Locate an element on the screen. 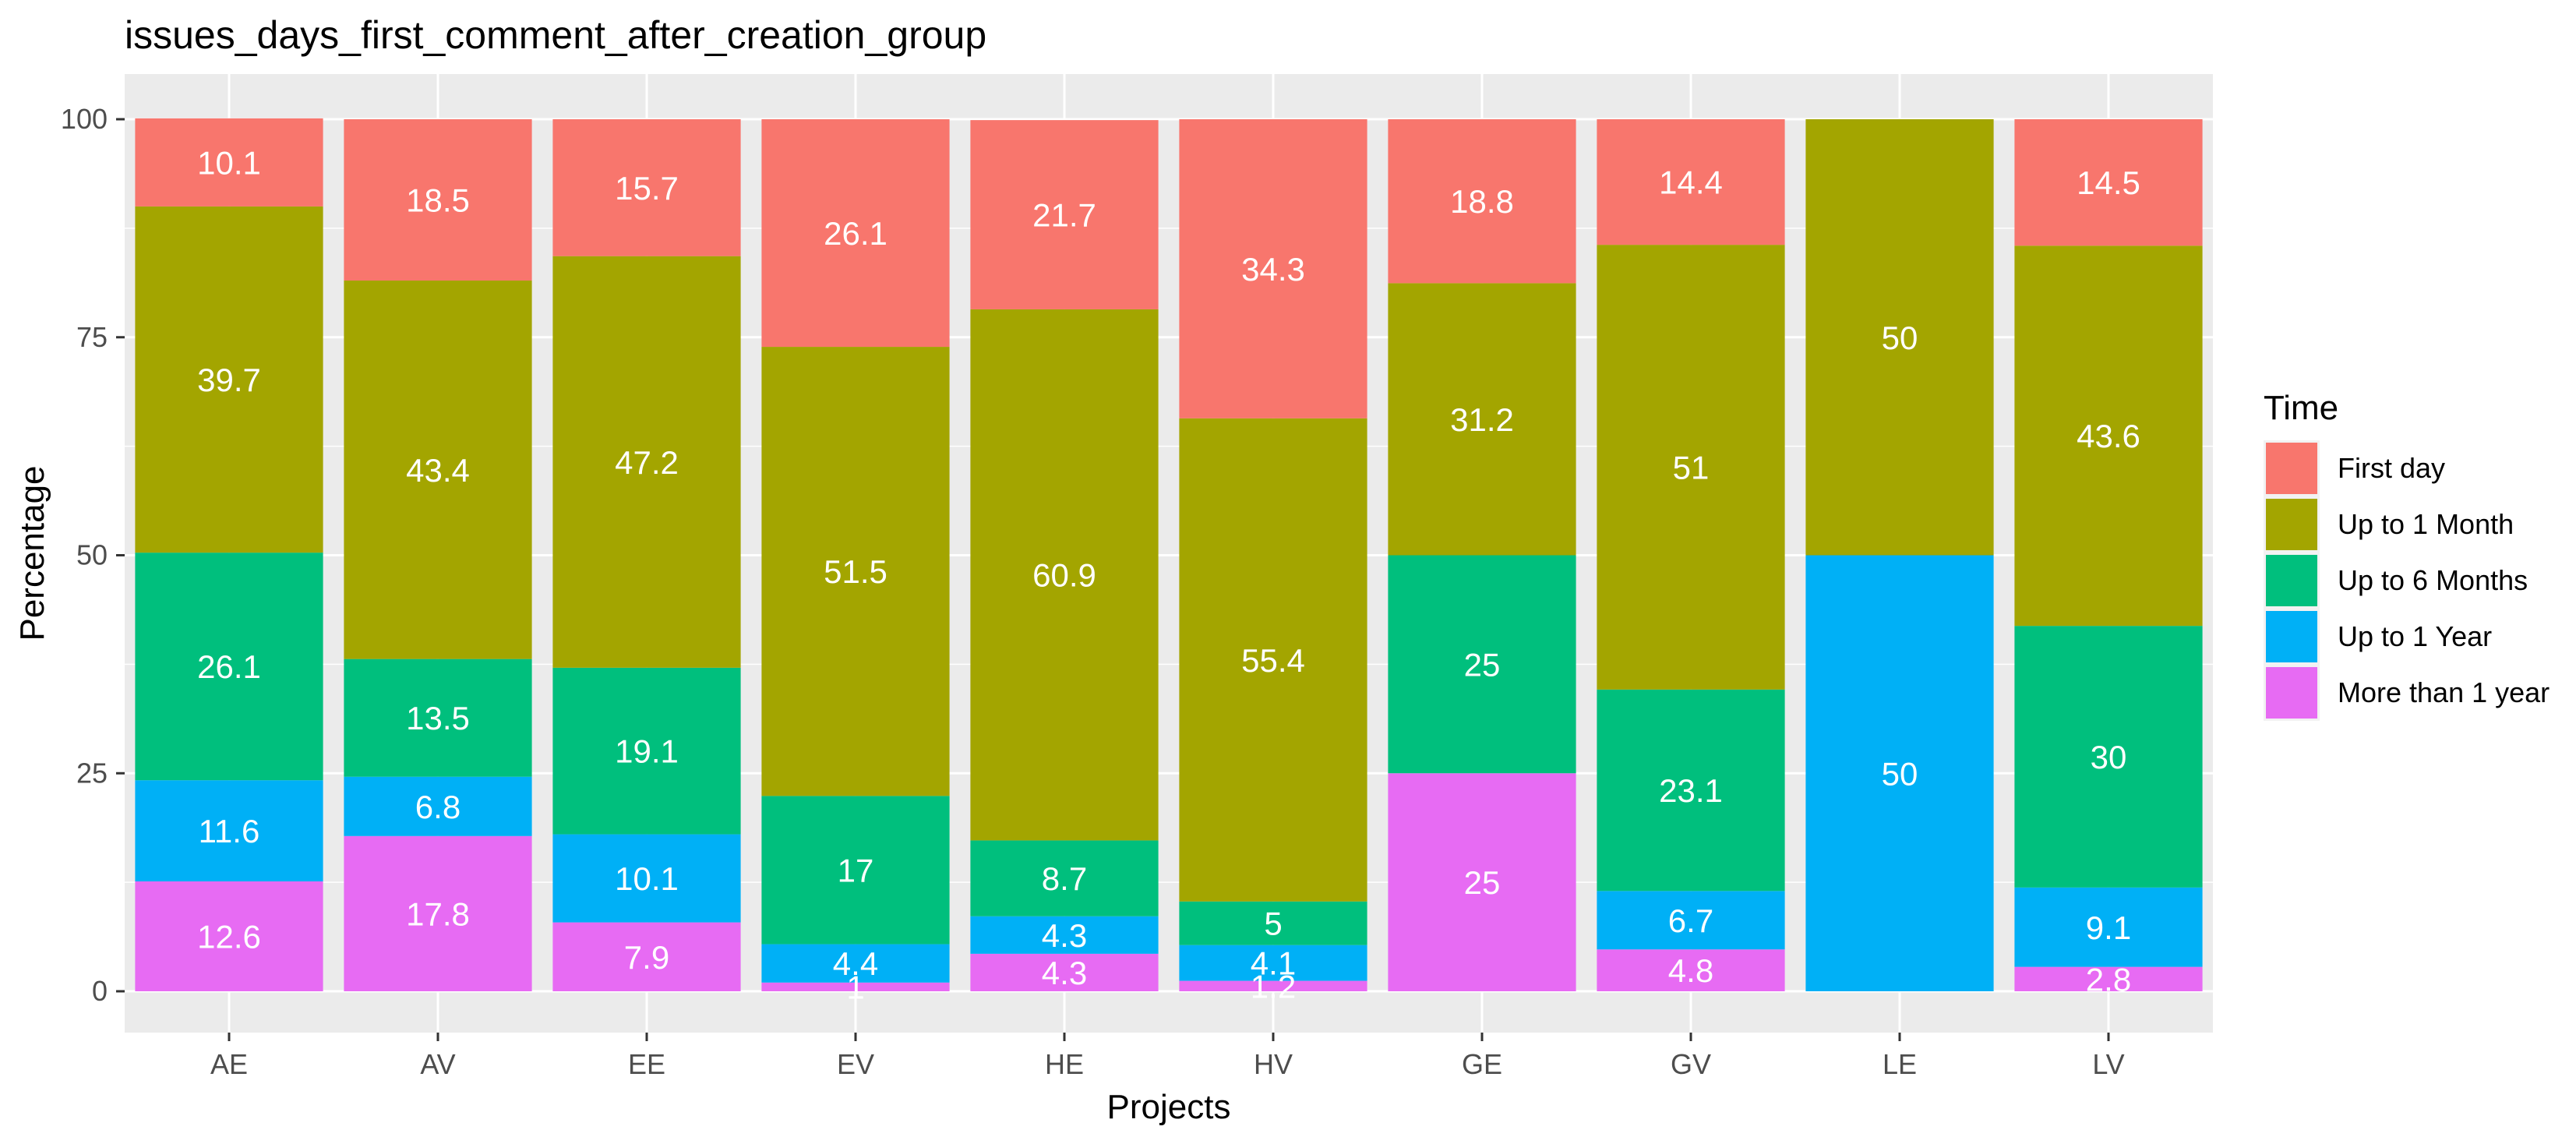 The width and height of the screenshot is (2576, 1137). y-tick-label: 25 is located at coordinates (92, 773).